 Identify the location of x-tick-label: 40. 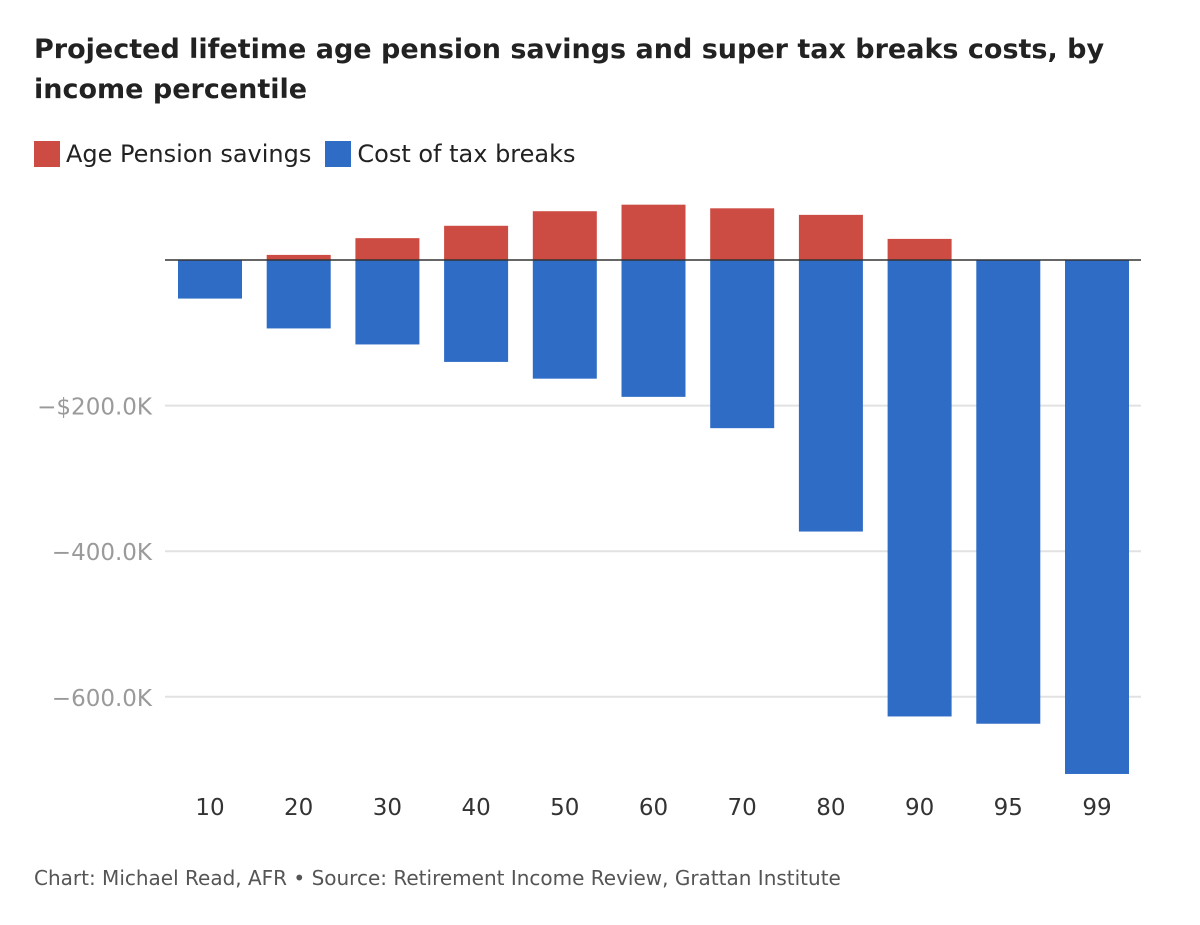
(475, 808).